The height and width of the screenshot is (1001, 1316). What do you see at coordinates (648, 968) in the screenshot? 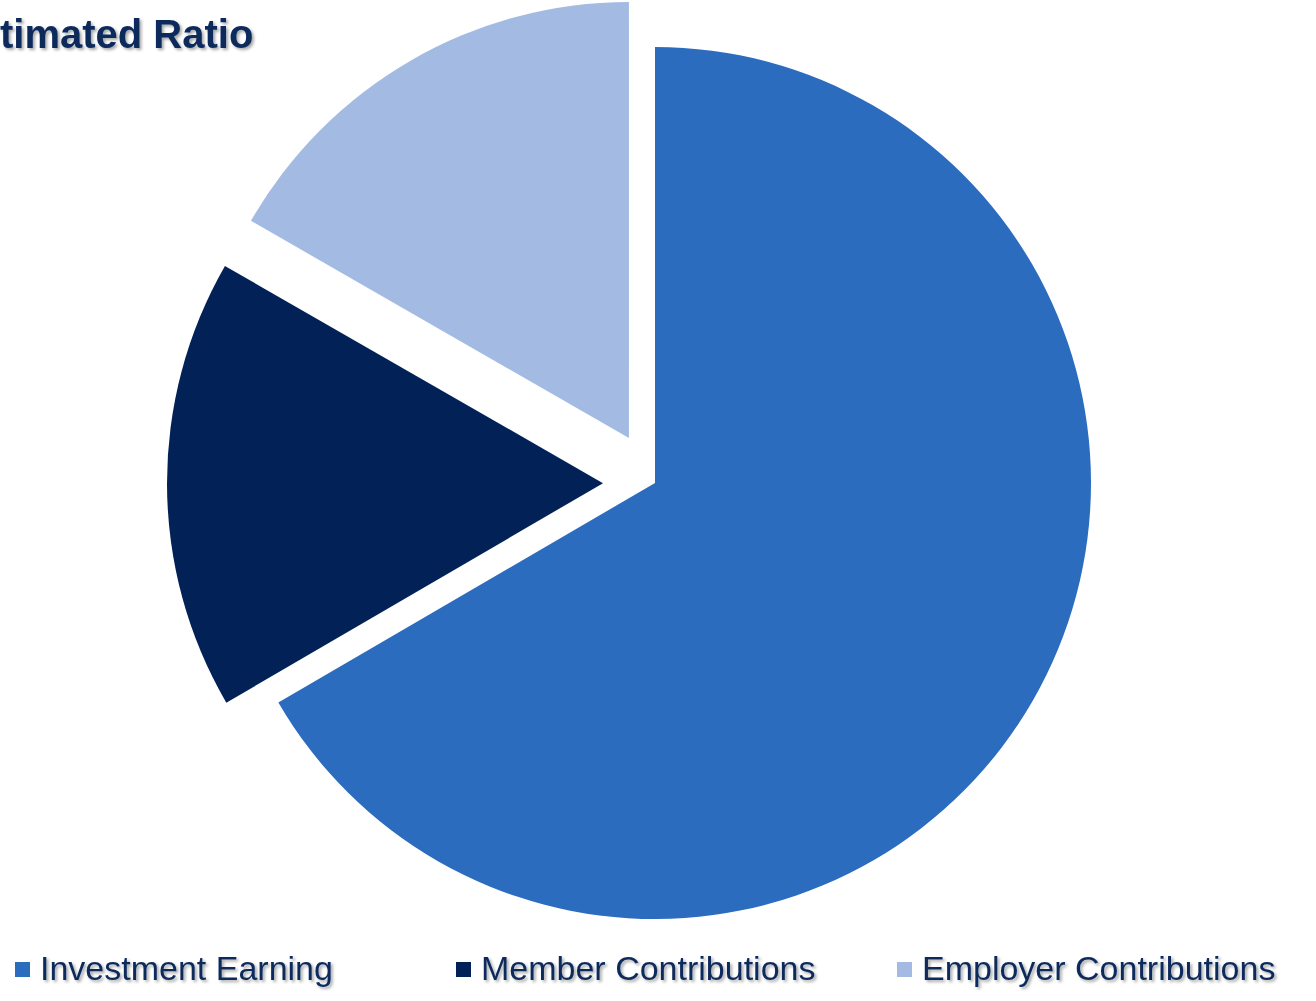
I see `legend-label: Member Contributions` at bounding box center [648, 968].